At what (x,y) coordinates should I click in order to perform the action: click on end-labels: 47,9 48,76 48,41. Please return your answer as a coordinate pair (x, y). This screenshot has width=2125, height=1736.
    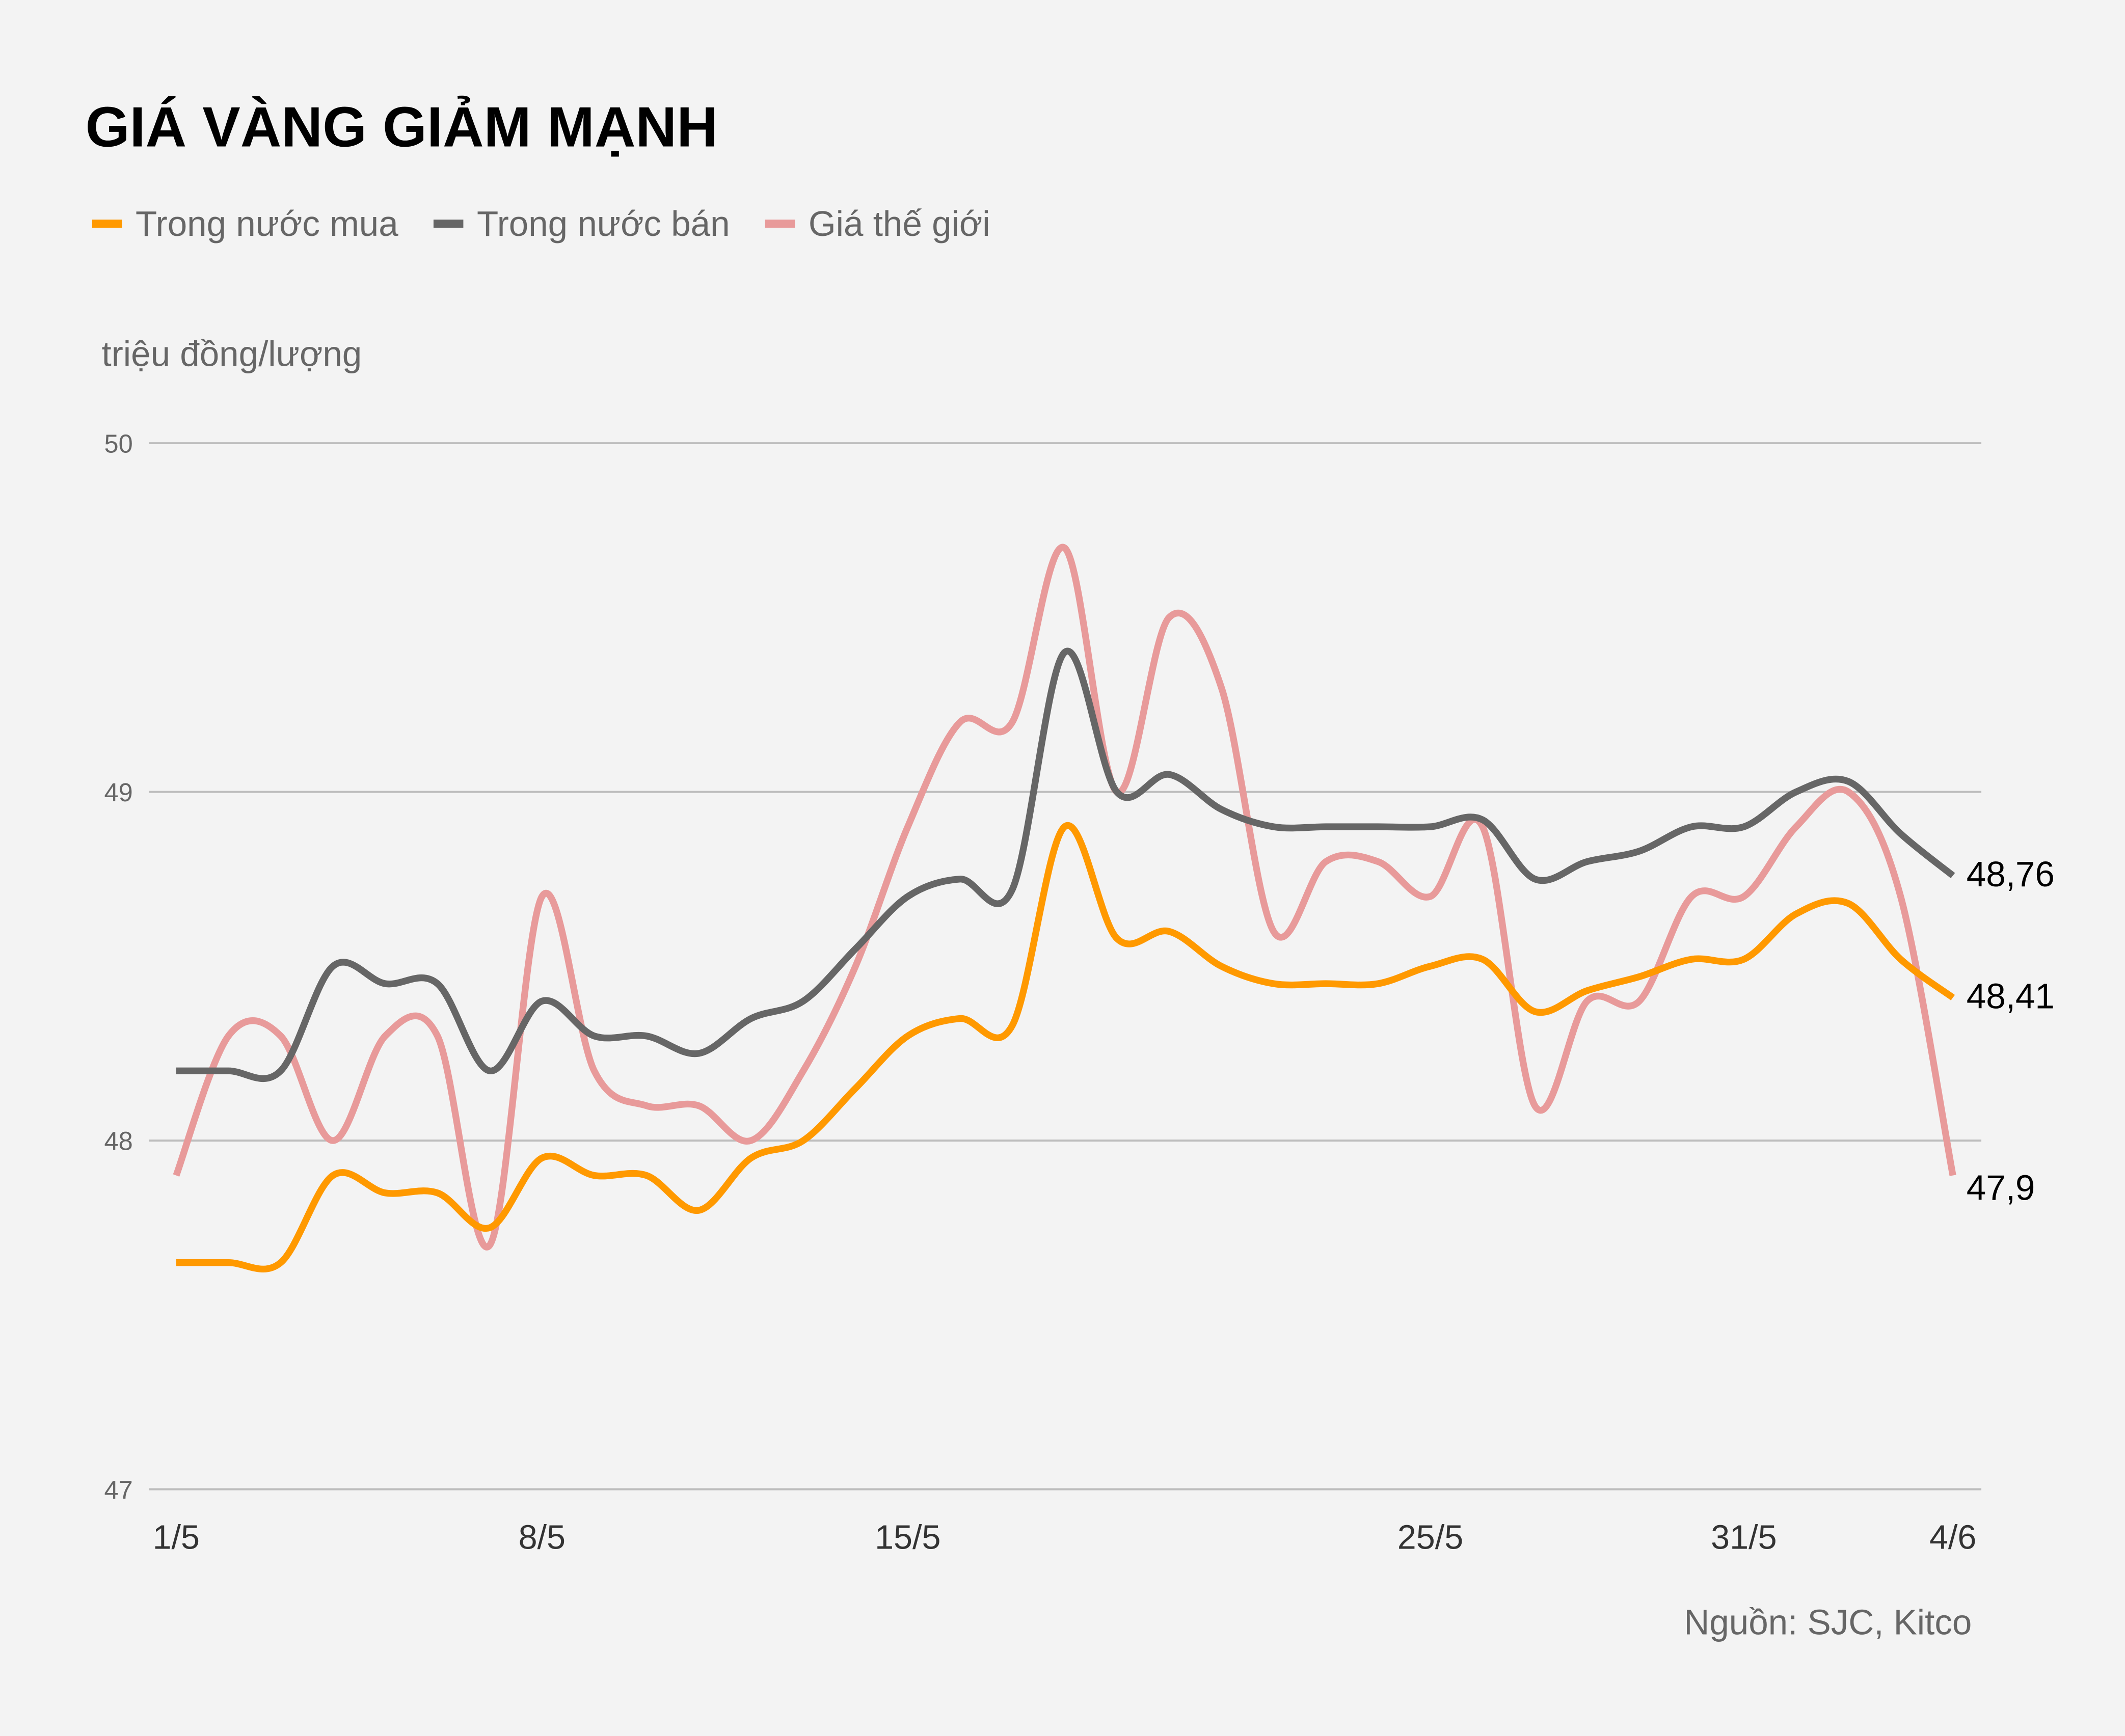
    Looking at the image, I should click on (2011, 1030).